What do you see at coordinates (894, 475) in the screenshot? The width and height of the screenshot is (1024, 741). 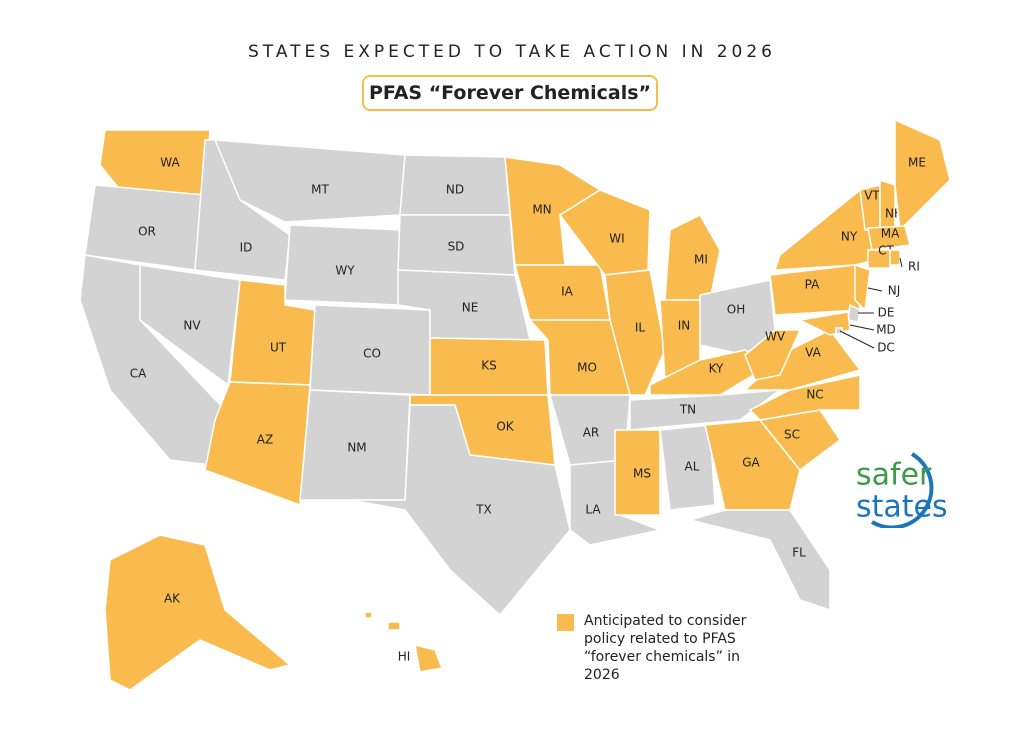 I see `logo-line1: safer` at bounding box center [894, 475].